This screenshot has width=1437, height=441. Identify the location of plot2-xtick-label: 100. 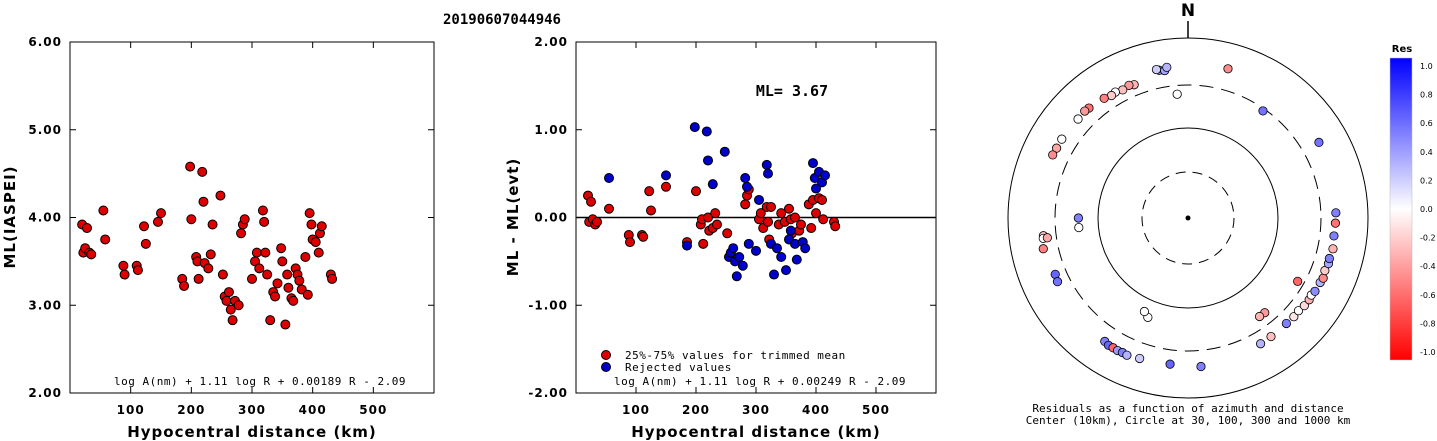
(636, 410).